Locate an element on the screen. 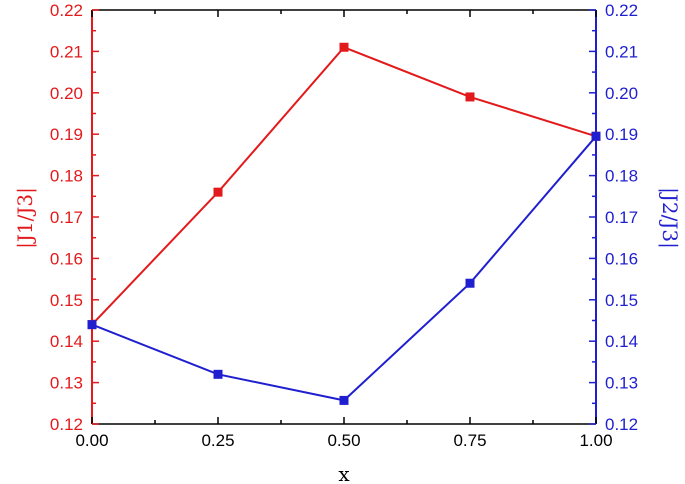 The width and height of the screenshot is (685, 484). left-tick-label: 0.22 is located at coordinates (66, 10).